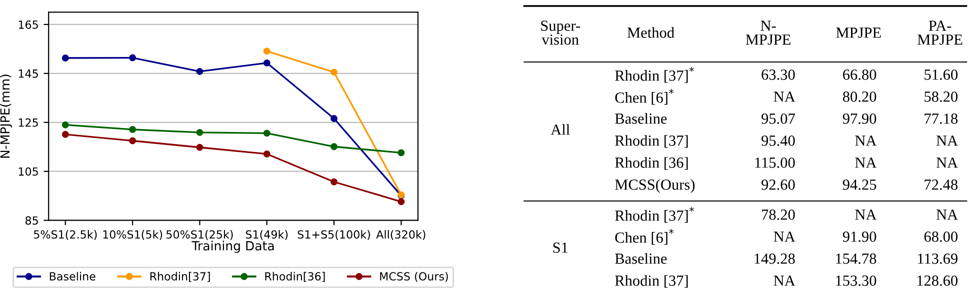  What do you see at coordinates (941, 97) in the screenshot?
I see `text: 58.20` at bounding box center [941, 97].